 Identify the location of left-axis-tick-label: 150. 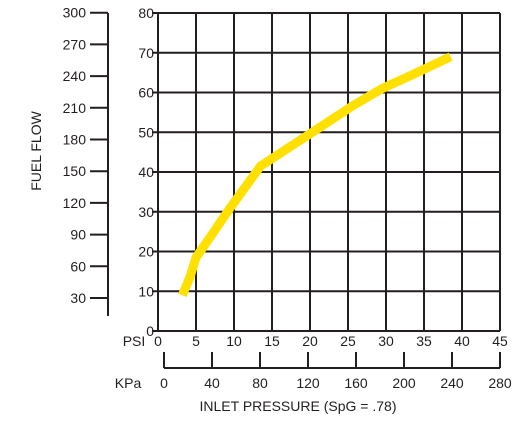
(75, 171).